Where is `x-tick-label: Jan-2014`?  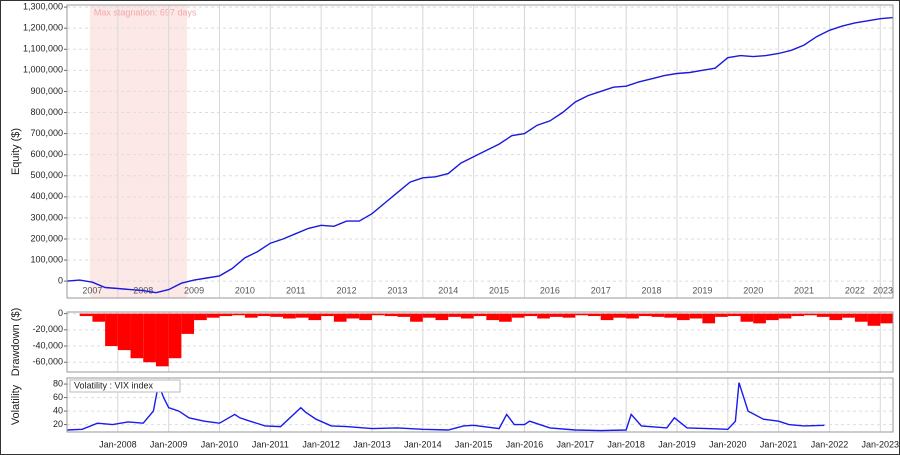 x-tick-label: Jan-2014 is located at coordinates (423, 444).